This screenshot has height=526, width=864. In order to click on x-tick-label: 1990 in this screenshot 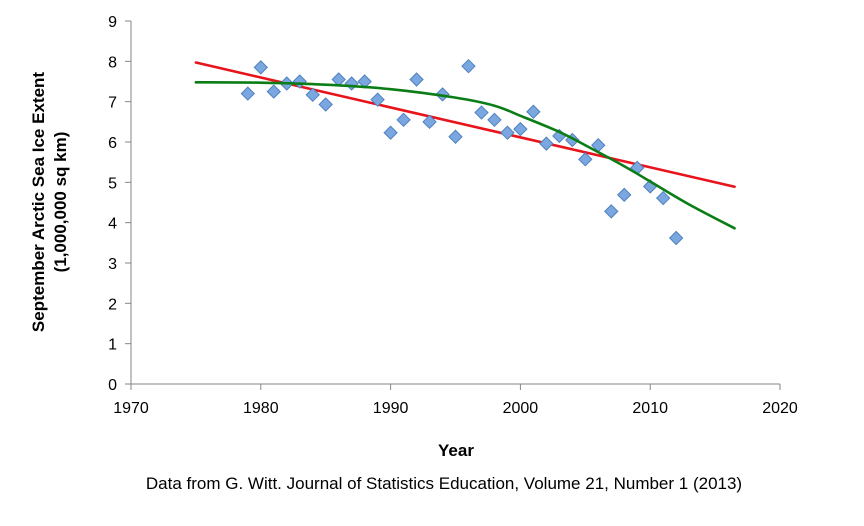, I will do `click(391, 408)`.